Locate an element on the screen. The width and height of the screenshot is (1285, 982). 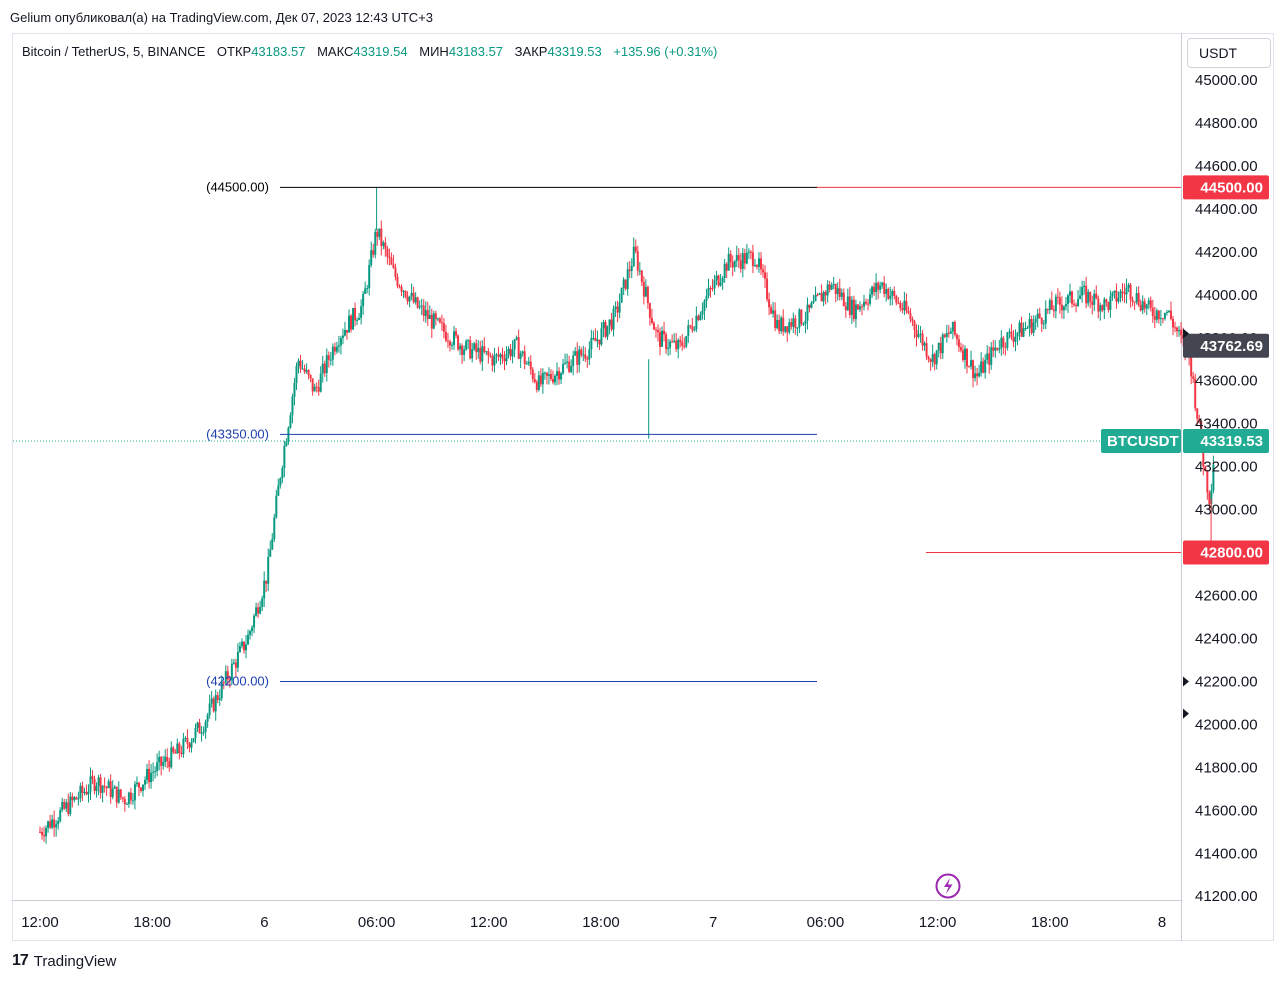
legend-low-value: 43183.57 is located at coordinates (476, 51).